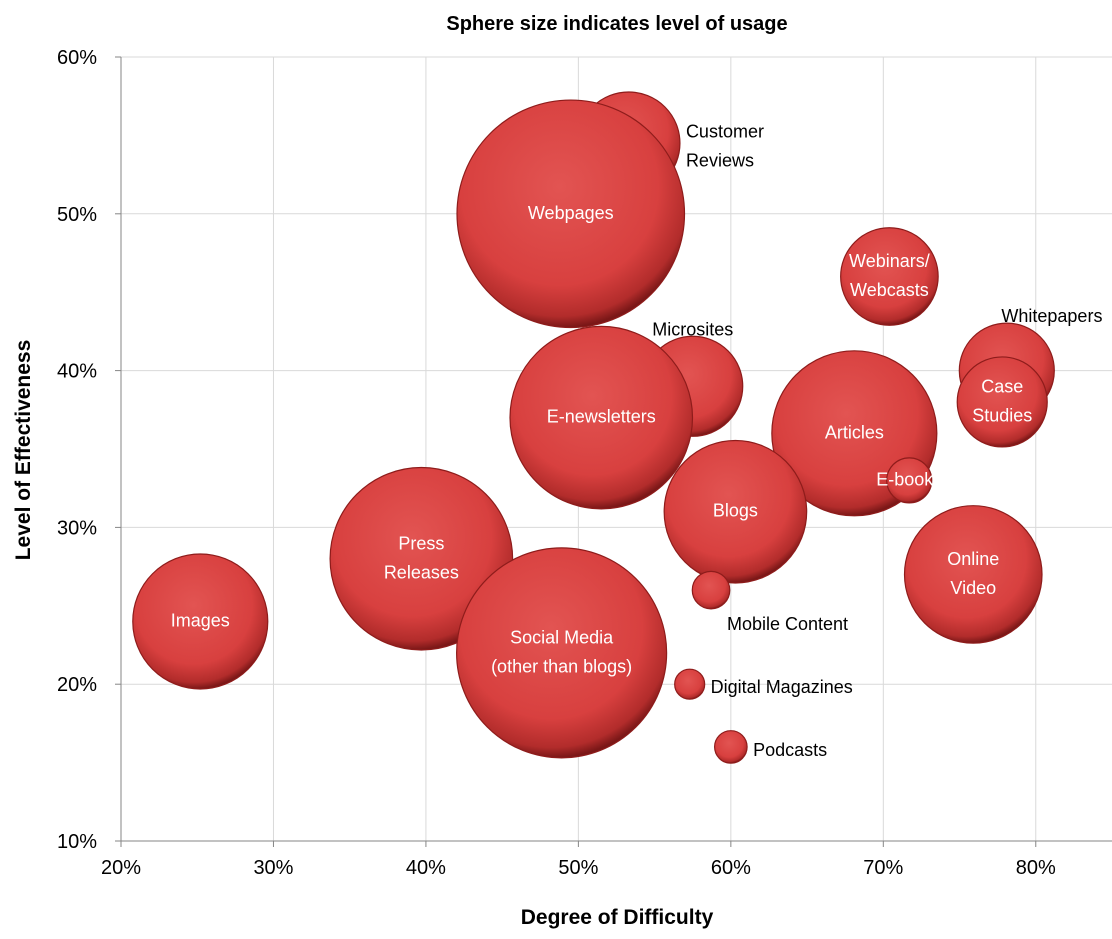  I want to click on bubble-label-line: Webcasts, so click(889, 290).